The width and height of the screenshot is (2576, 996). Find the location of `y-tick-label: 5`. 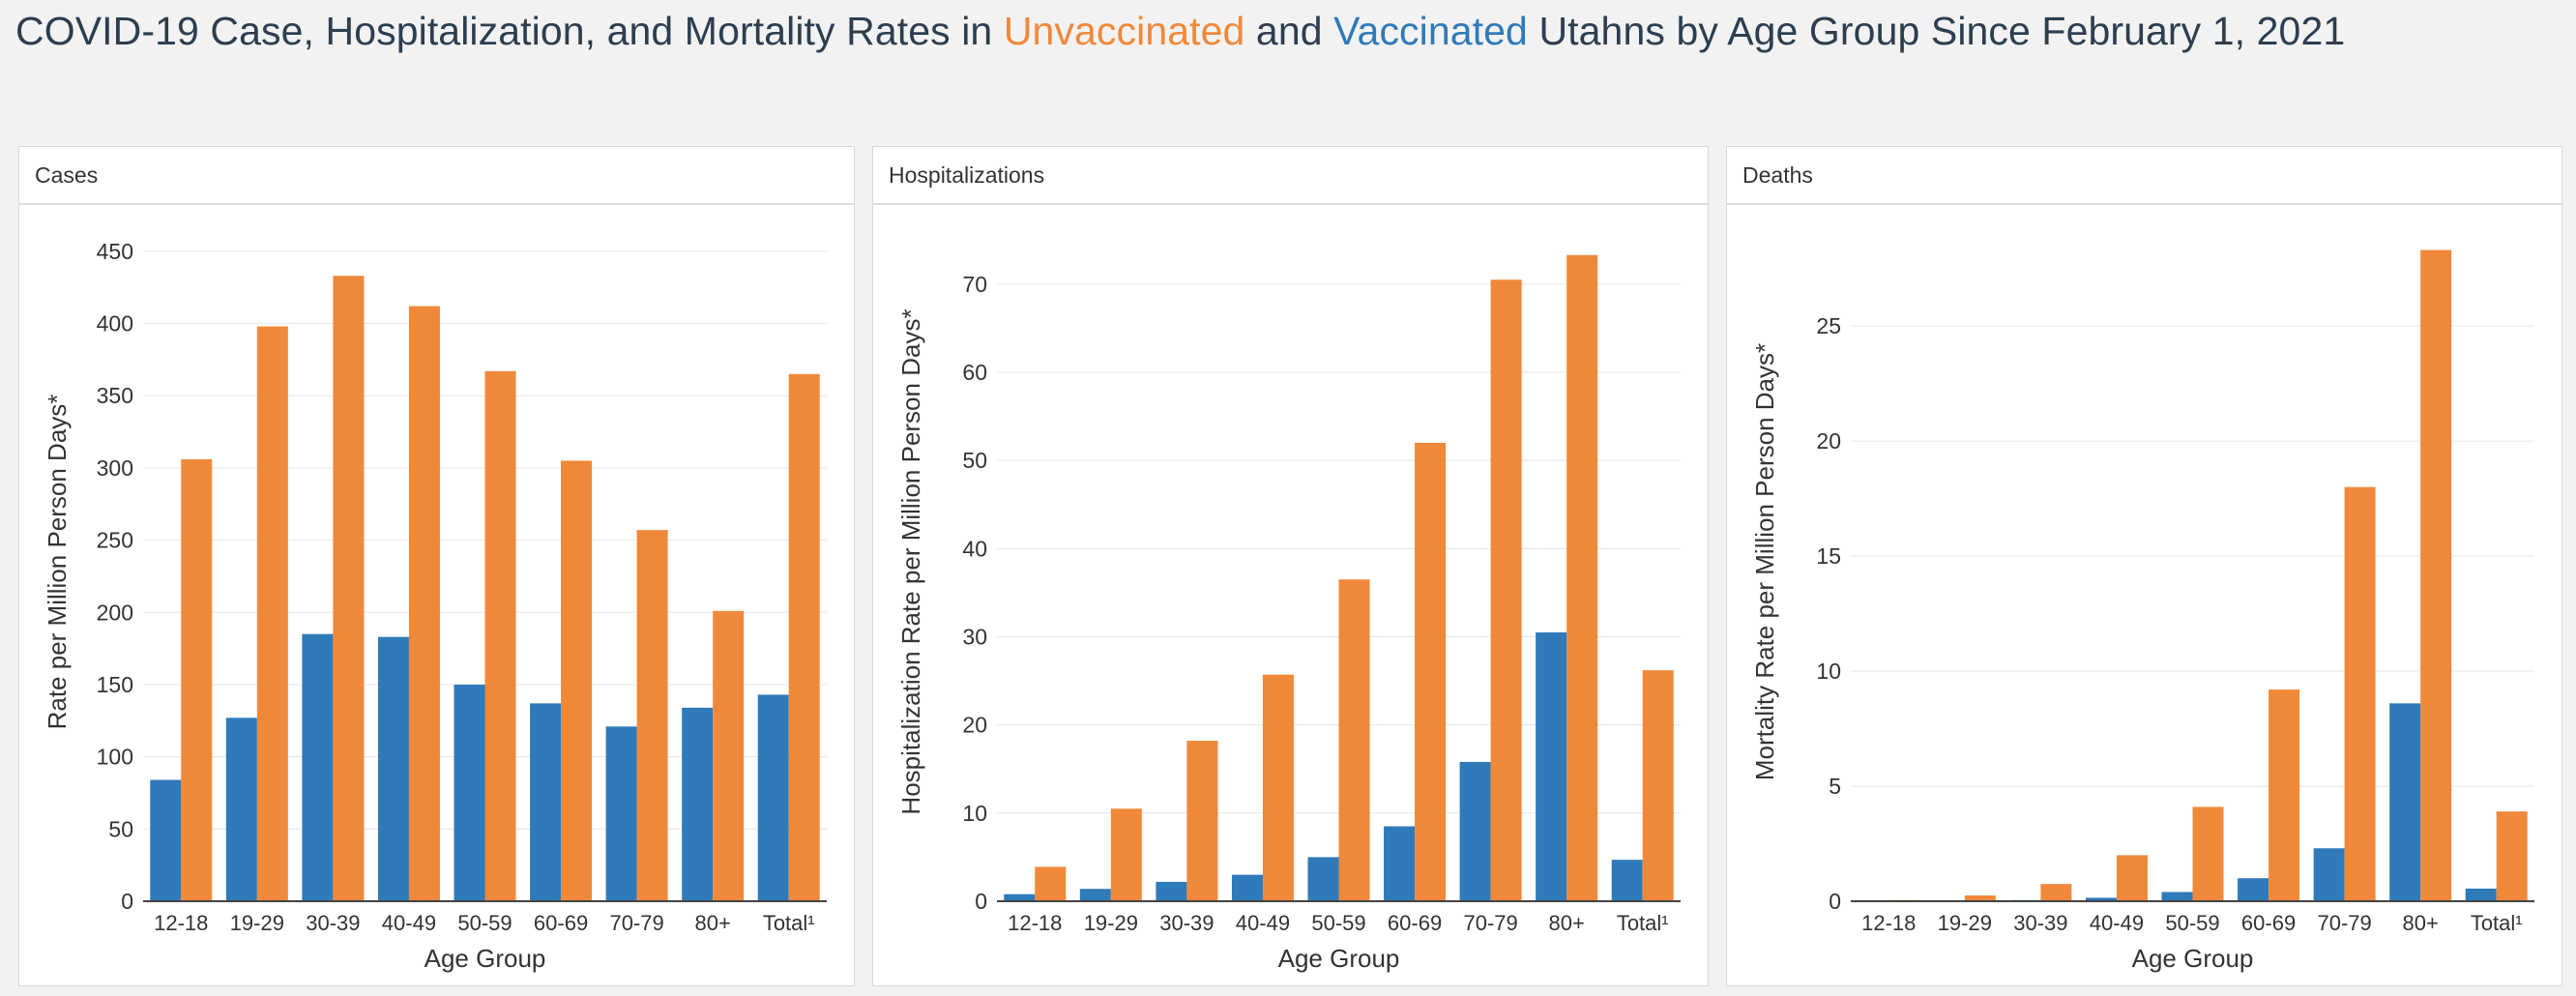

y-tick-label: 5 is located at coordinates (1835, 786).